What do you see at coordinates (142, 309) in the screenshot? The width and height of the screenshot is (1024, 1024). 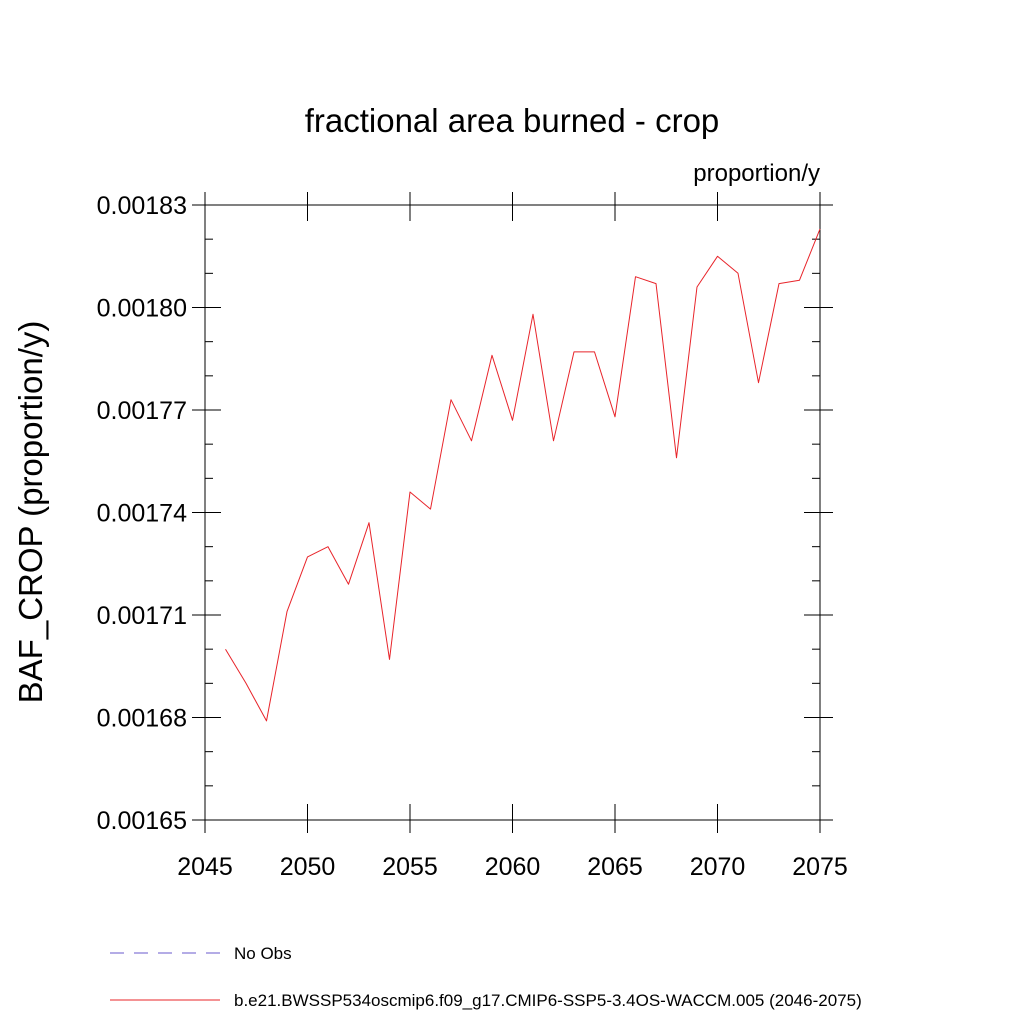 I see `y-tick-label: 0.00180` at bounding box center [142, 309].